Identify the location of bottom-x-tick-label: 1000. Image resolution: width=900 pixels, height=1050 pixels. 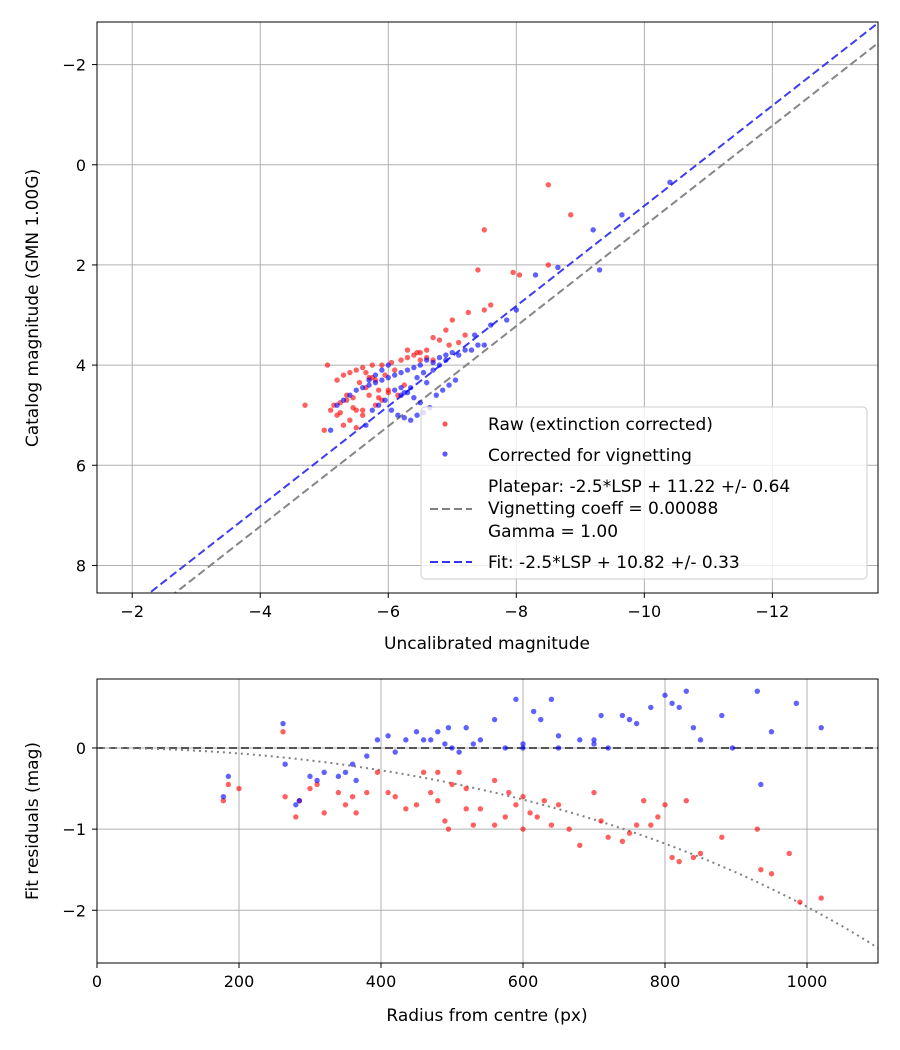
(807, 981).